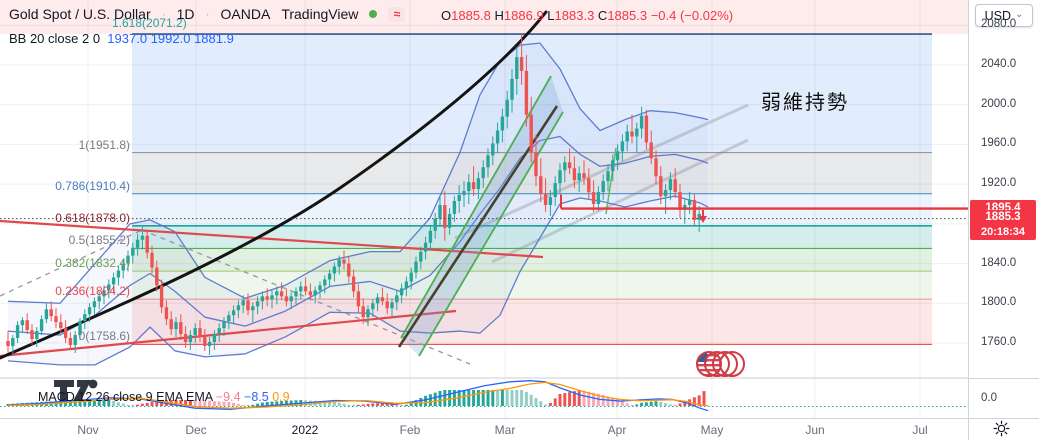 This screenshot has height=440, width=1039. What do you see at coordinates (185, 14) in the screenshot?
I see `interval-label: 1D` at bounding box center [185, 14].